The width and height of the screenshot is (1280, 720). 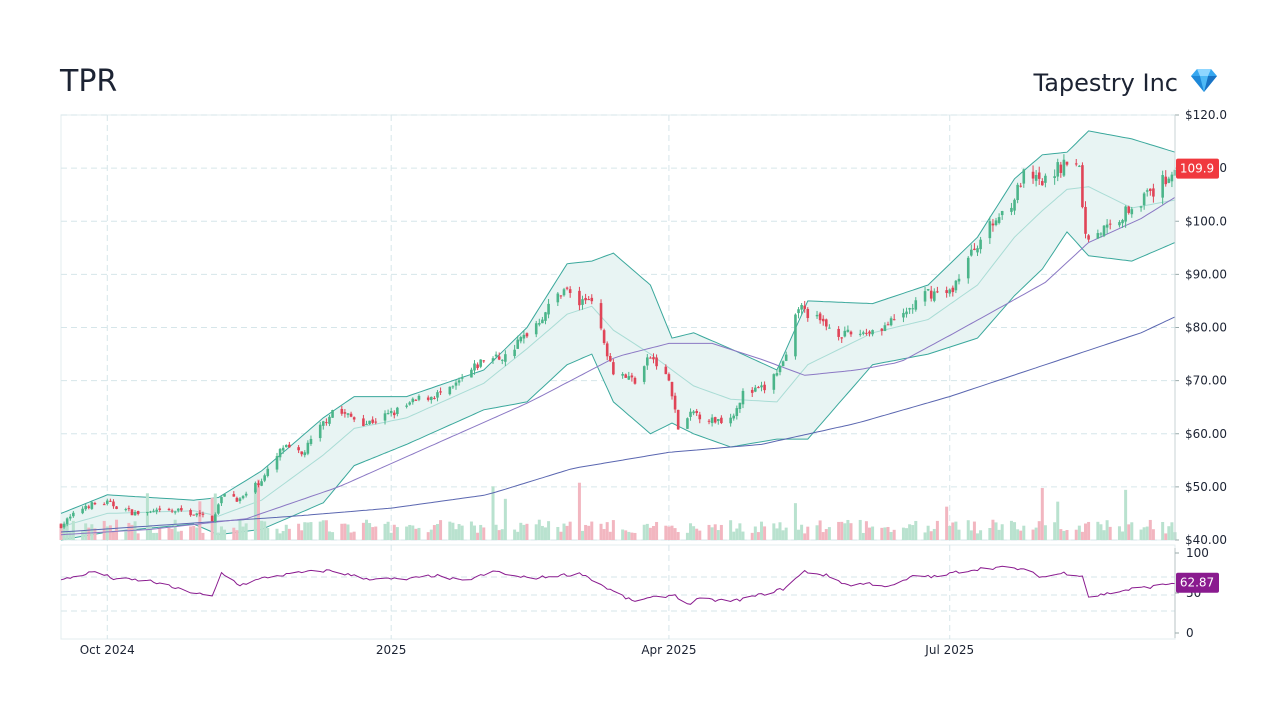 I want to click on x-tick-label: Jul 2025, so click(x=949, y=650).